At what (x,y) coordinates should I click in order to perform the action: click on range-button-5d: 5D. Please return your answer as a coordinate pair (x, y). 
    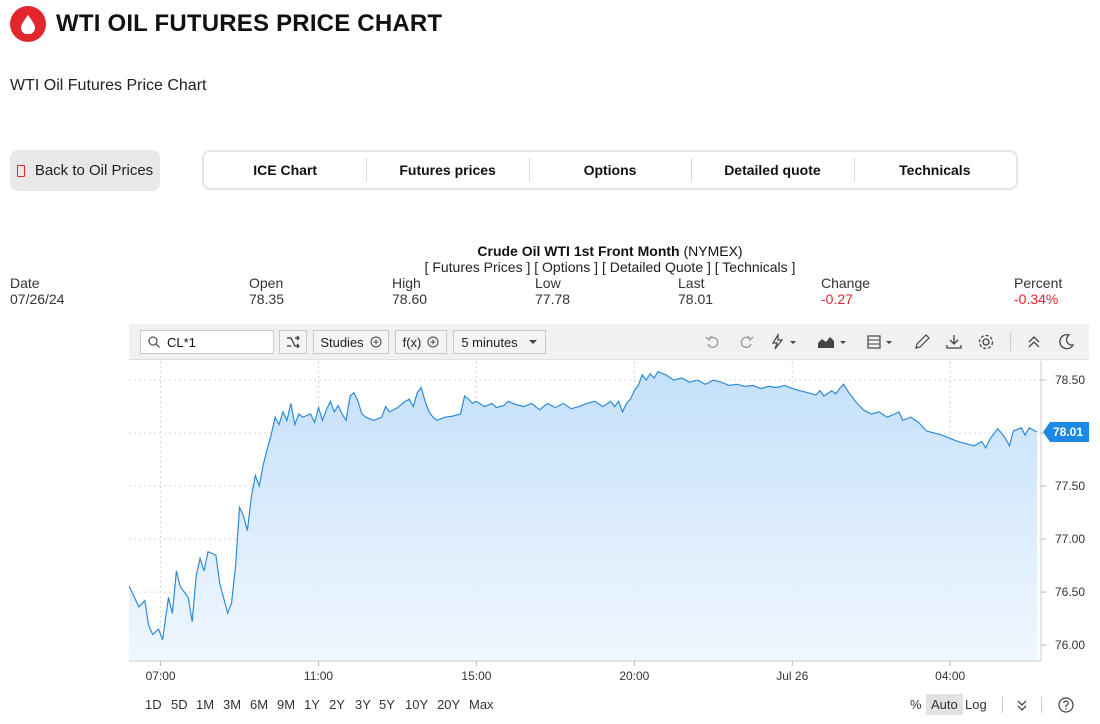
    Looking at the image, I should click on (179, 704).